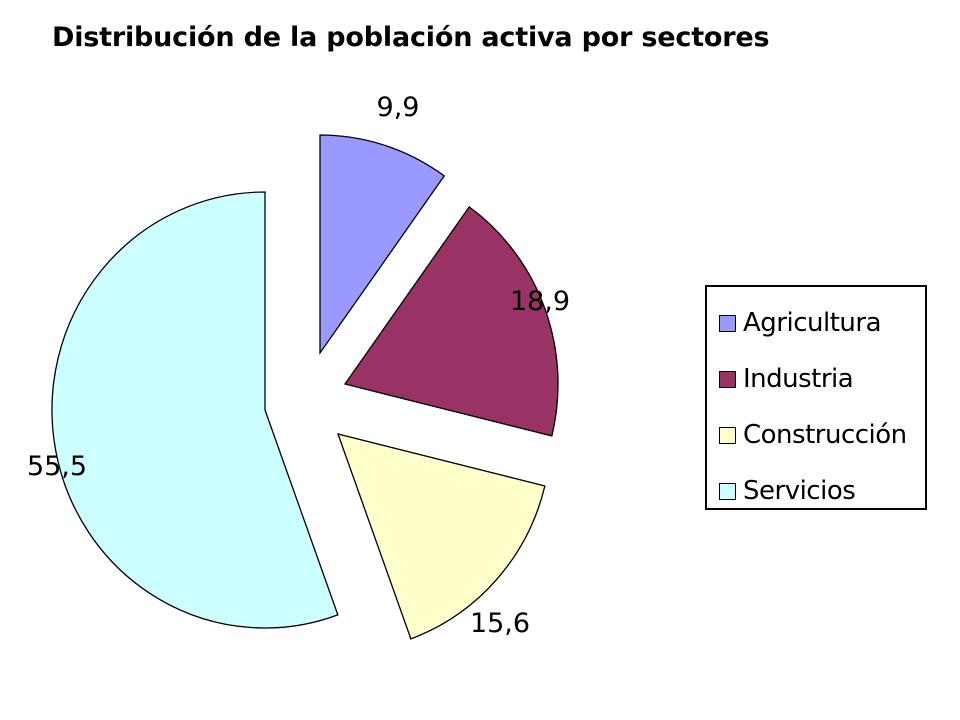 This screenshot has width=960, height=720. I want to click on pie-slice-industria, so click(451, 321).